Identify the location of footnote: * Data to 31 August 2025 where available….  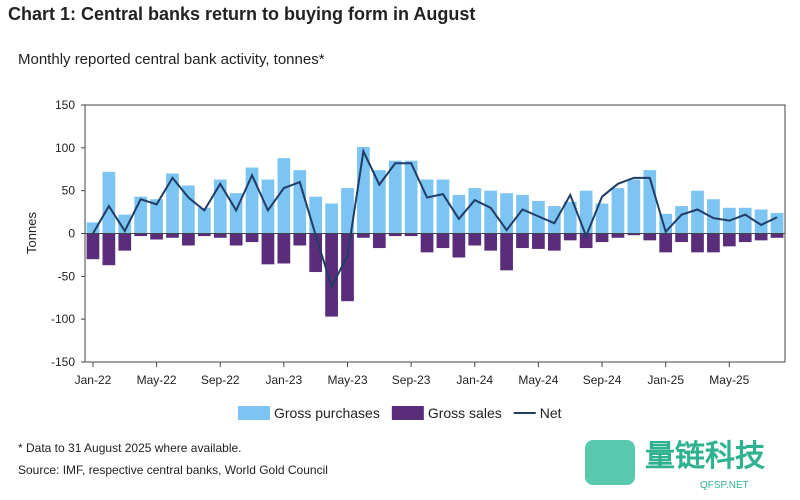
(130, 448).